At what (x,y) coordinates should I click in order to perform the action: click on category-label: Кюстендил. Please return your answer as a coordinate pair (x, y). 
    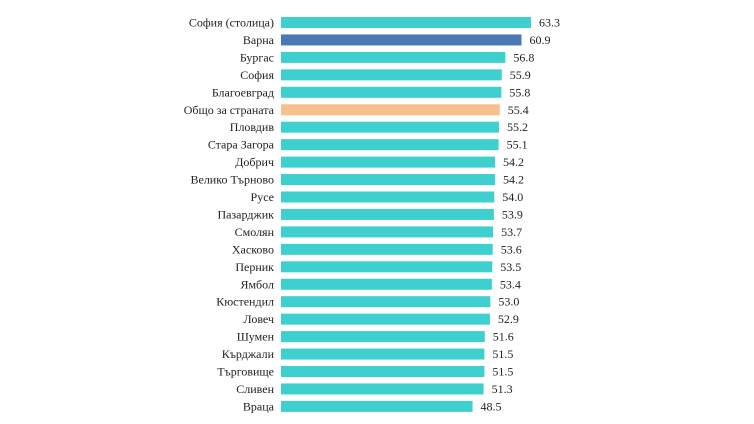
    Looking at the image, I should click on (245, 302).